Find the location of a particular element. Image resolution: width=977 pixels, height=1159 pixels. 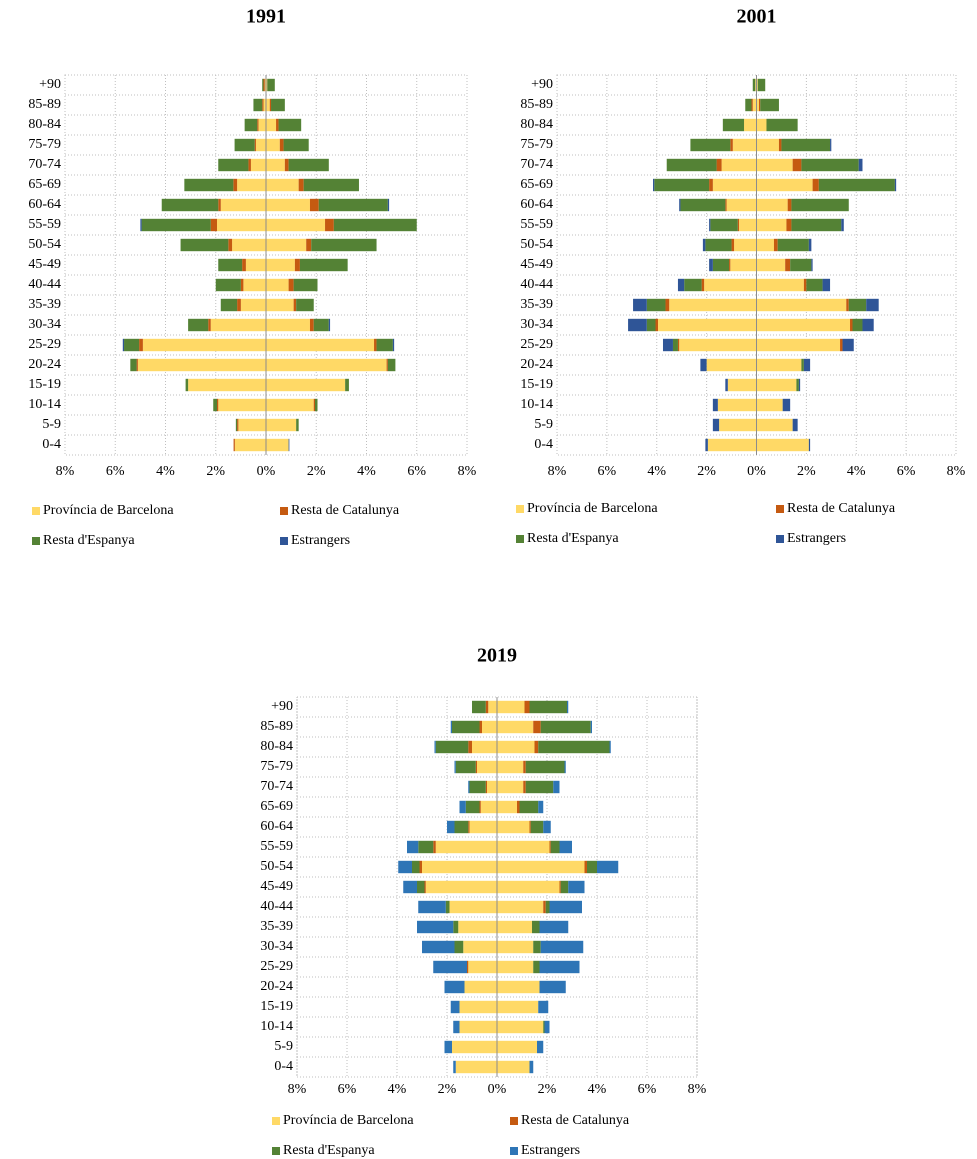

legend-label: Estrangers is located at coordinates (816, 538).